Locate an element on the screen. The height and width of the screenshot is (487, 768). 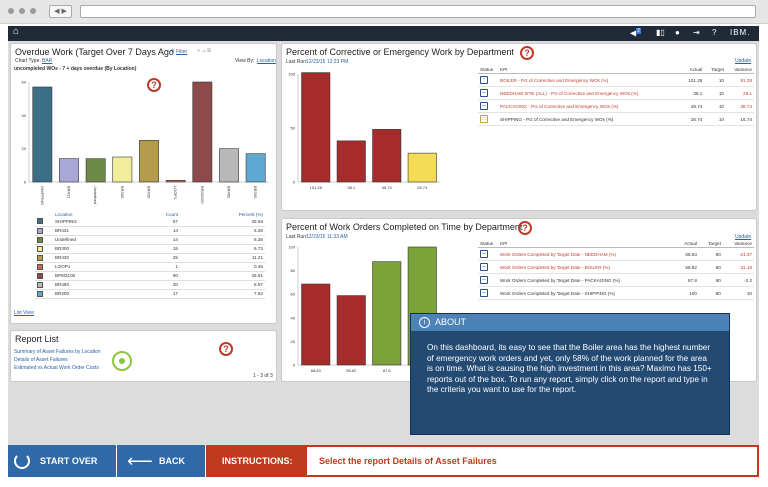
table-row: LOOP1 1 0.45 is located at coordinates (150, 267).